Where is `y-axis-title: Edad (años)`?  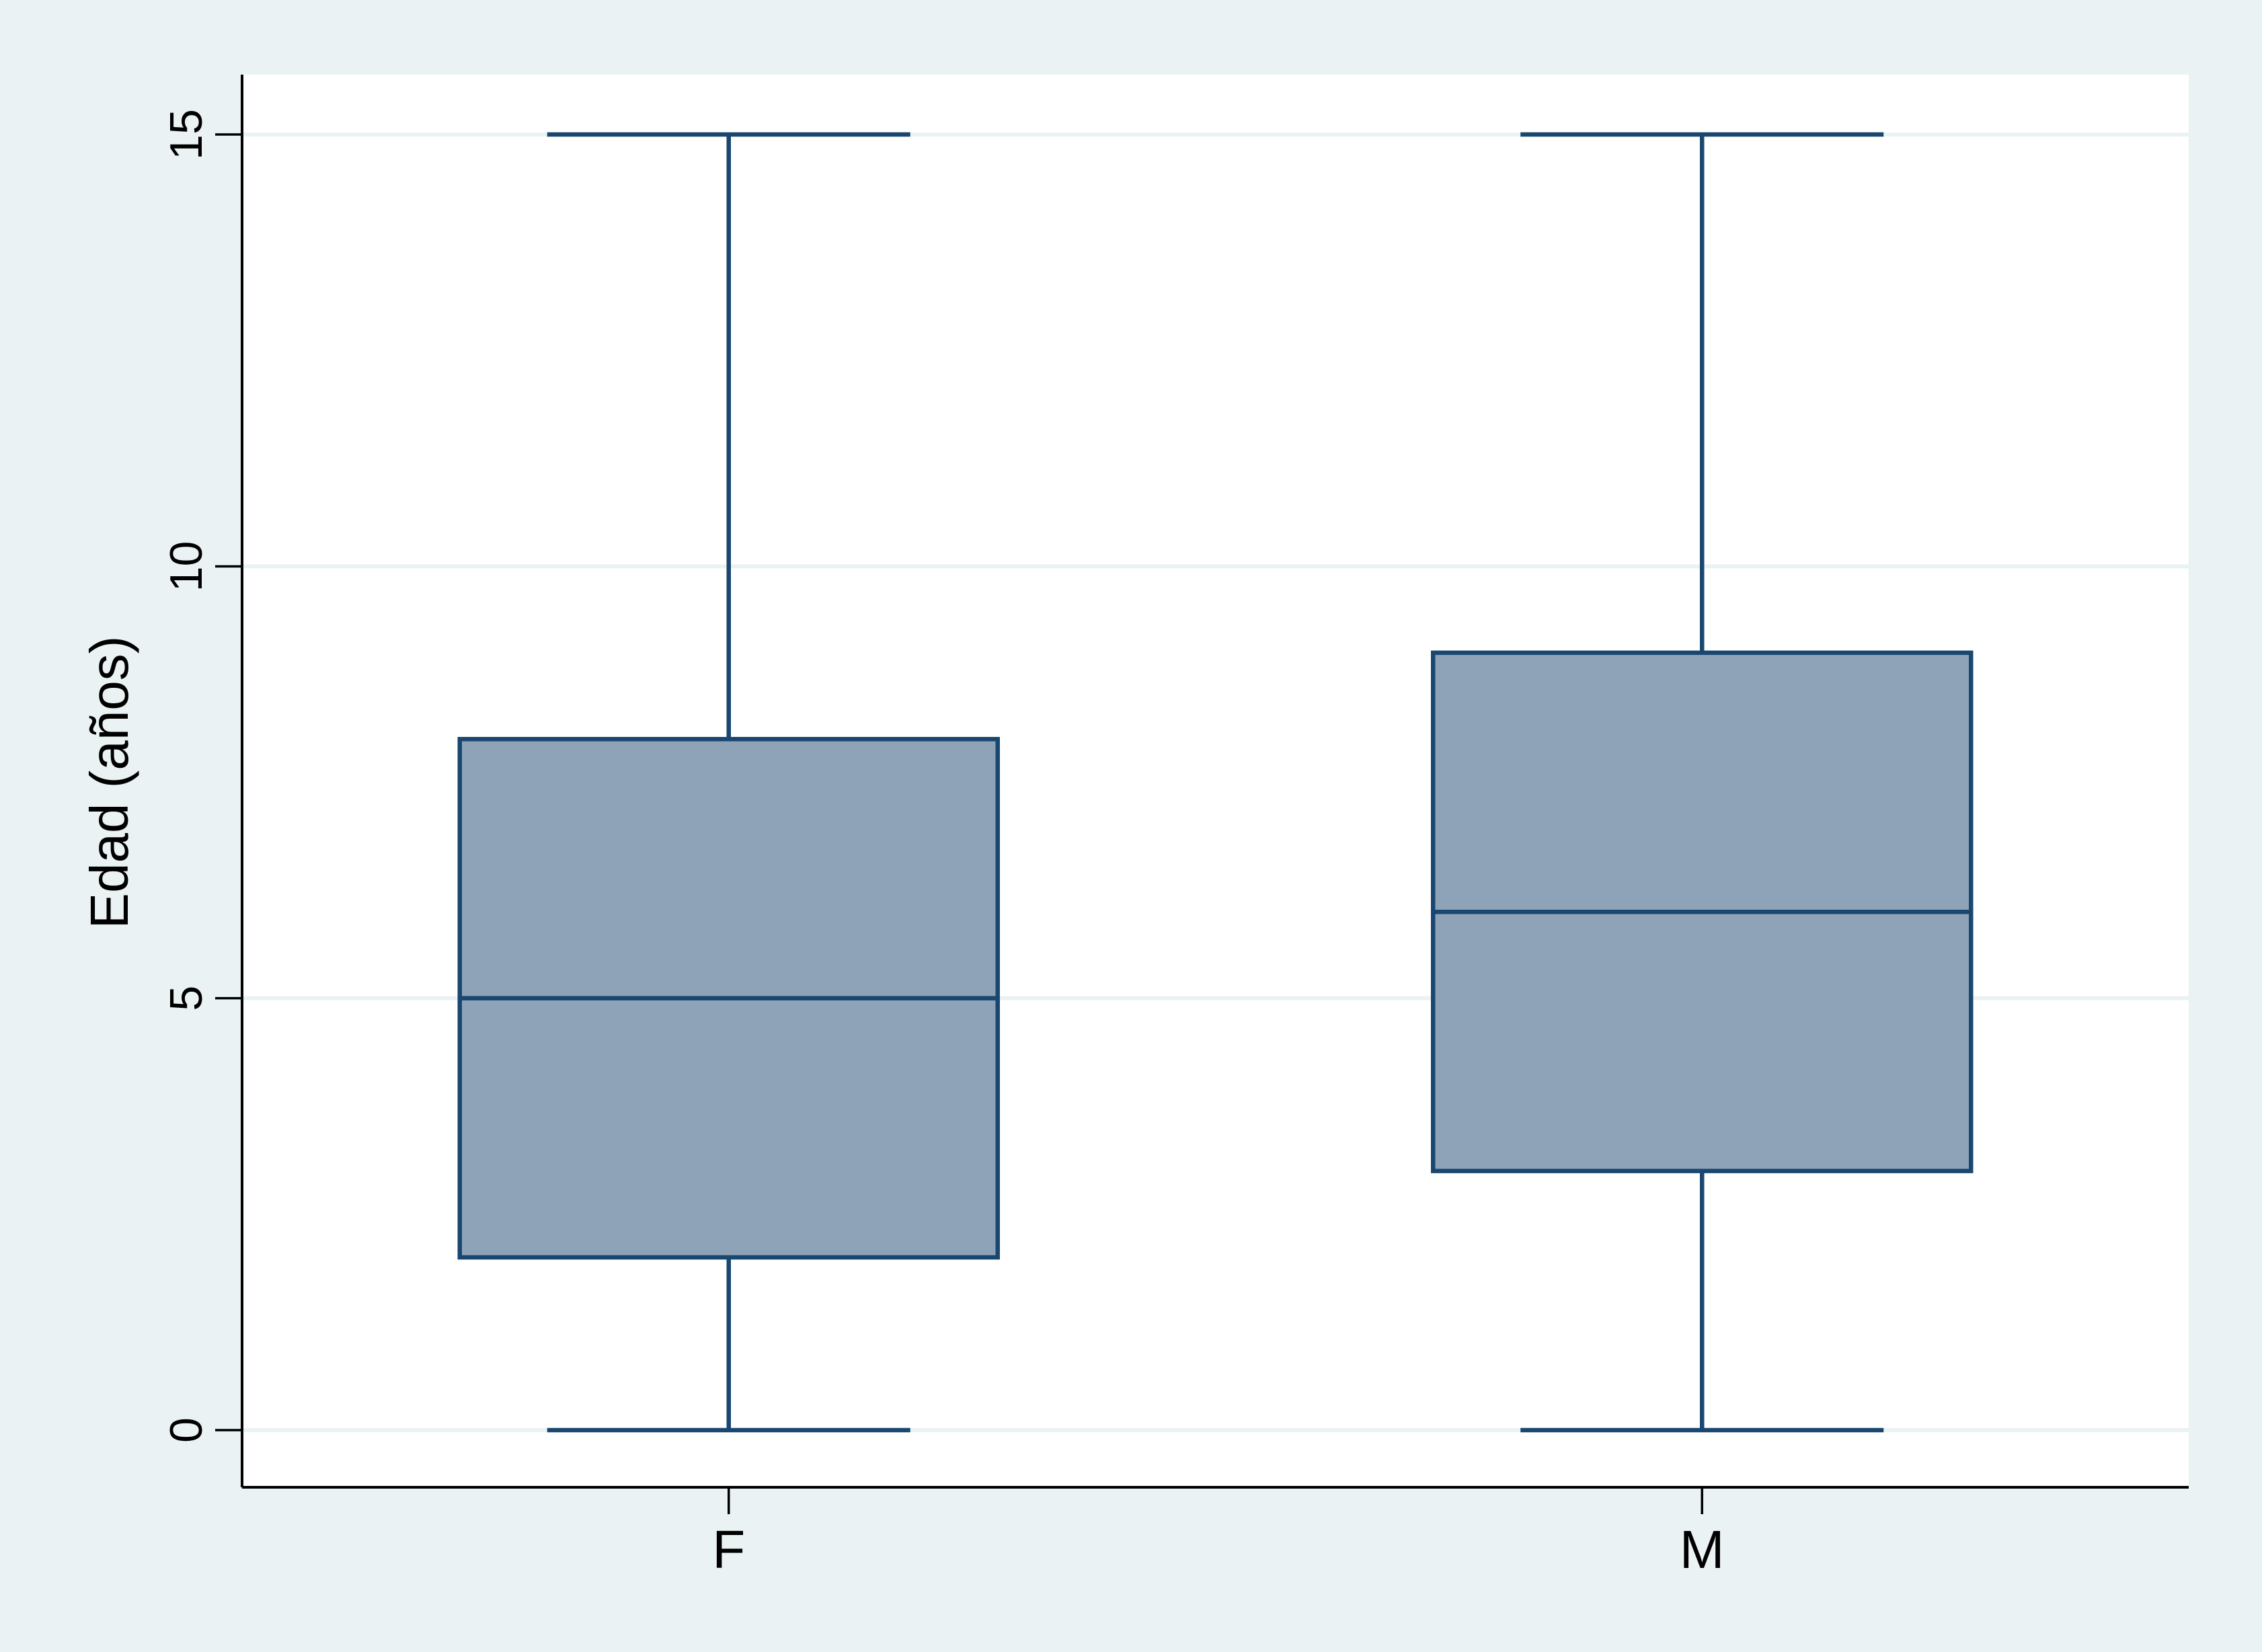 y-axis-title: Edad (años) is located at coordinates (109, 782).